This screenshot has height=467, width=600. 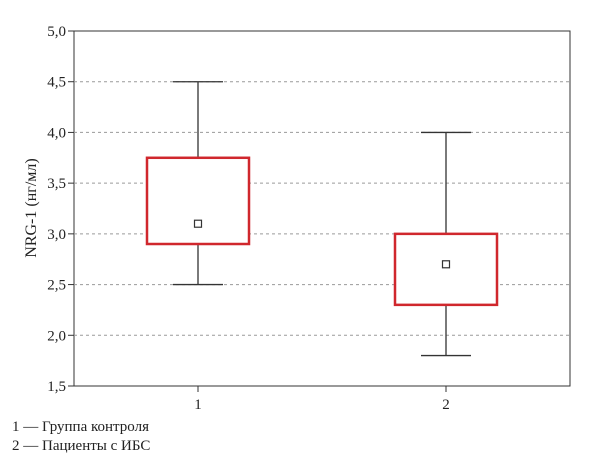 What do you see at coordinates (56, 336) in the screenshot?
I see `y-tick-label: 2,0` at bounding box center [56, 336].